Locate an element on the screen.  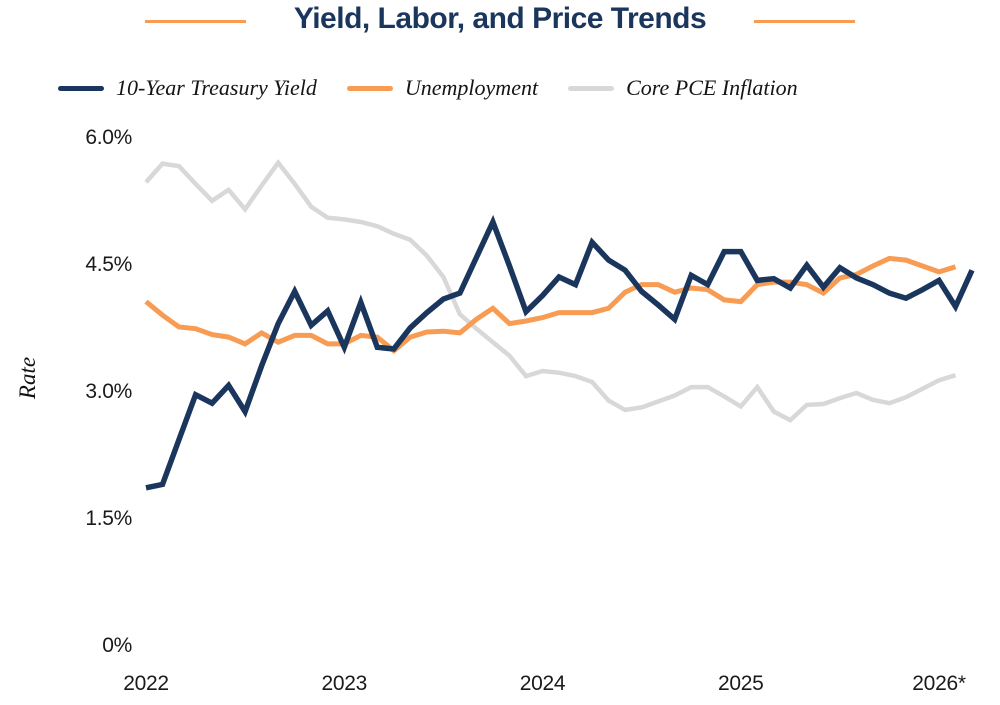
legend-label-treasury-yield: 10-Year Treasury Yield is located at coordinates (216, 87).